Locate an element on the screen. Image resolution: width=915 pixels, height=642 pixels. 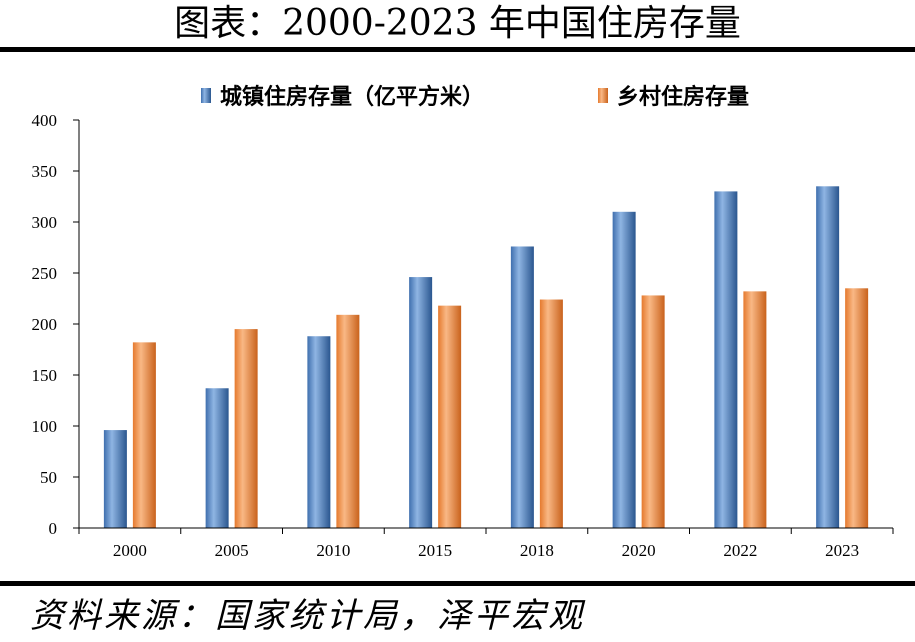
x-tick-label: 2018 is located at coordinates (537, 550).